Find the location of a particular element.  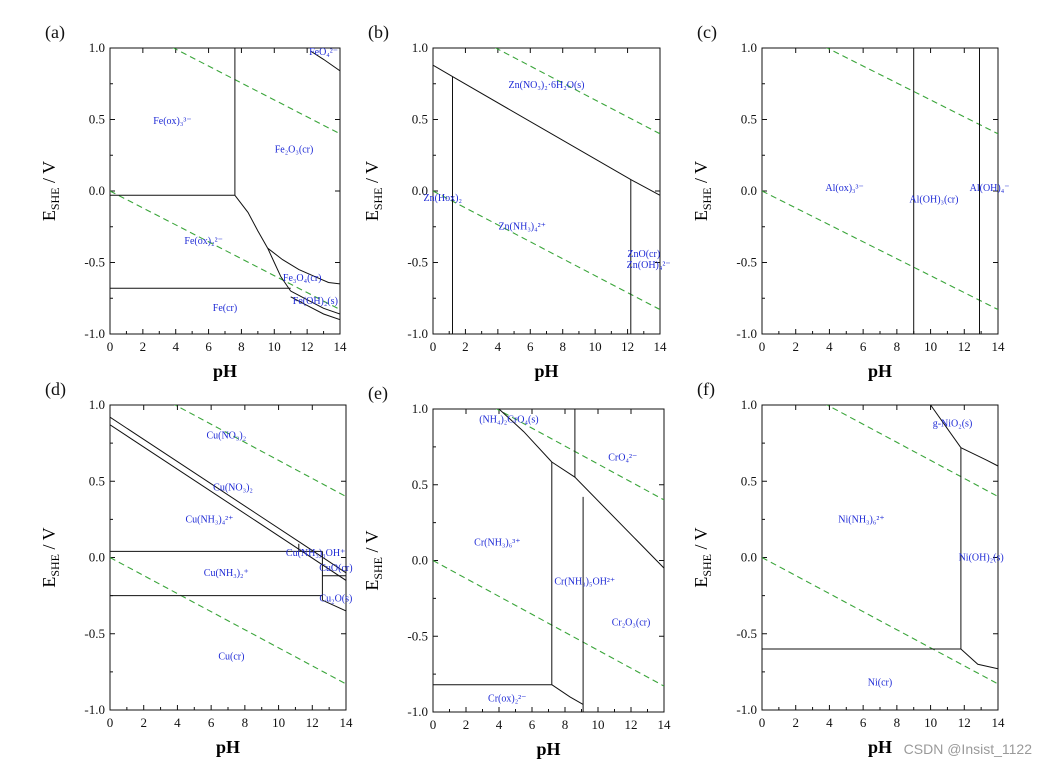

watermark: CSDN @Insist_1122 is located at coordinates (968, 749).